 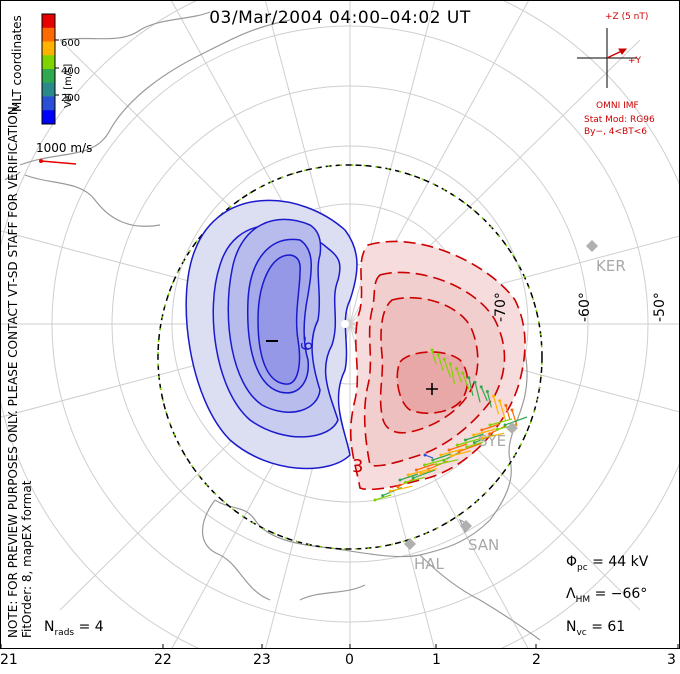 What do you see at coordinates (64, 148) in the screenshot?
I see `reference-vector-label: 1000 m/s` at bounding box center [64, 148].